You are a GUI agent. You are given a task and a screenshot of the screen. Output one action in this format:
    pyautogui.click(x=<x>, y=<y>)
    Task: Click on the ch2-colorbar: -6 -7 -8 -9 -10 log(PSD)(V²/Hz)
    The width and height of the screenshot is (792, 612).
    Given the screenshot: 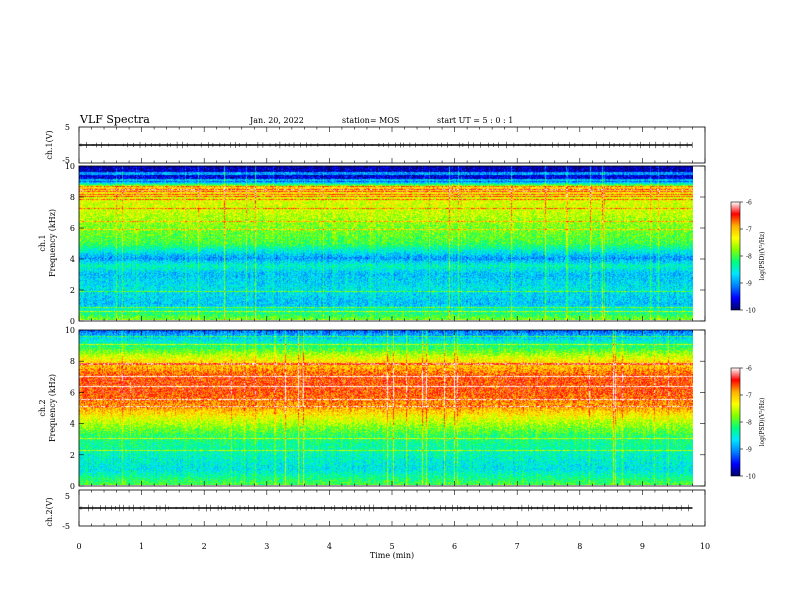 What is the action you would take?
    pyautogui.click(x=748, y=423)
    